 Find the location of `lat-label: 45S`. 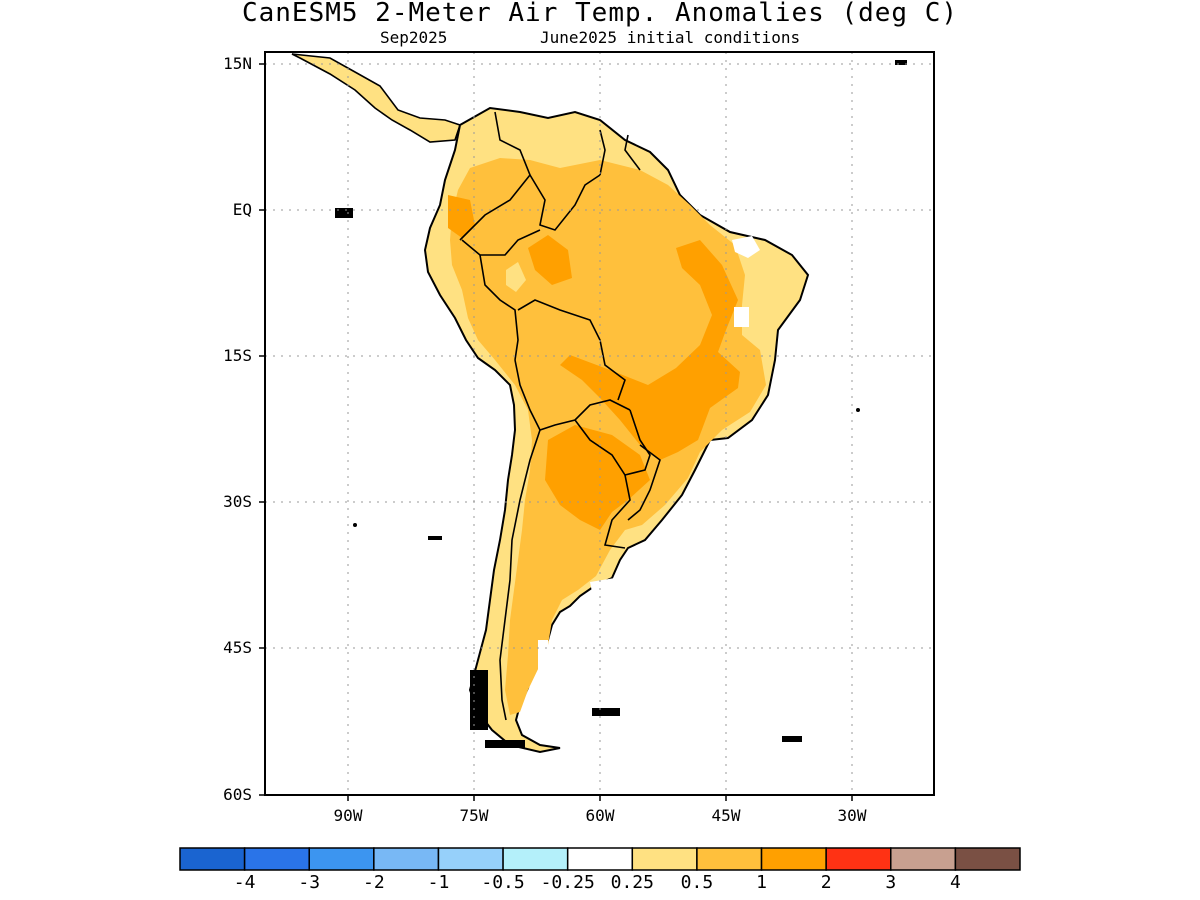

lat-label: 45S is located at coordinates (237, 647).